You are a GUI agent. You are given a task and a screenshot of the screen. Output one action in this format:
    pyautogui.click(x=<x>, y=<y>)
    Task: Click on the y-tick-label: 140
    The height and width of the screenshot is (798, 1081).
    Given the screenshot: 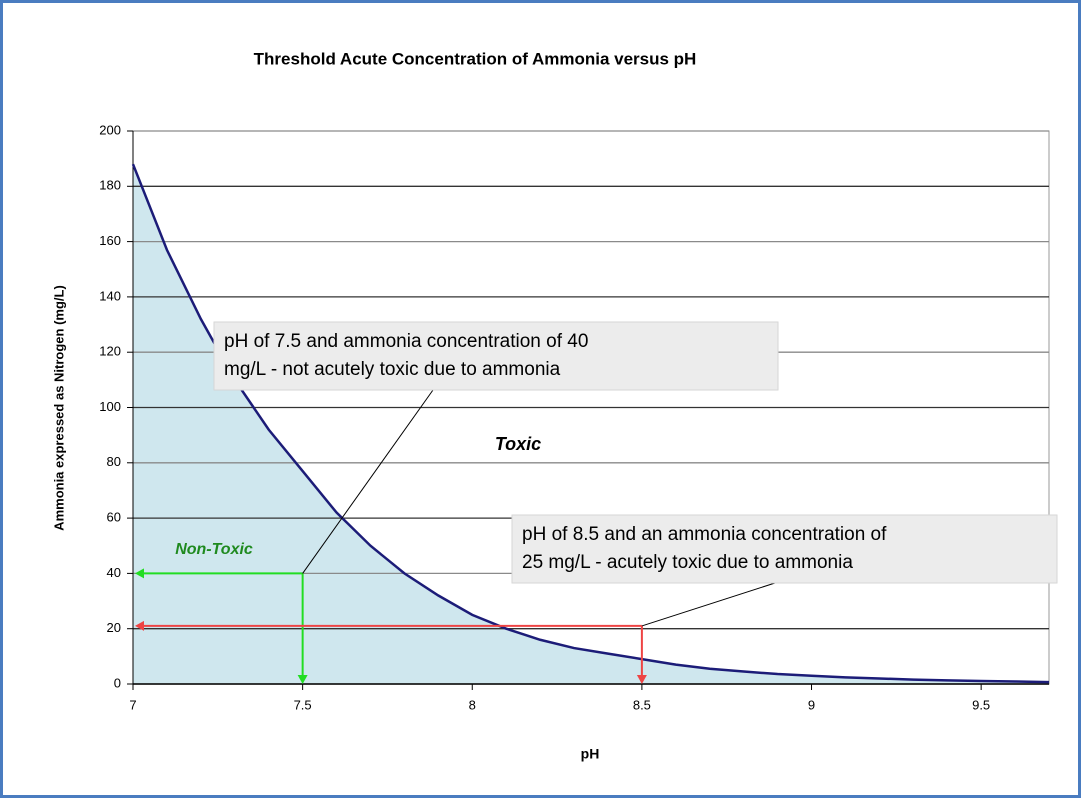 What is the action you would take?
    pyautogui.click(x=110, y=295)
    